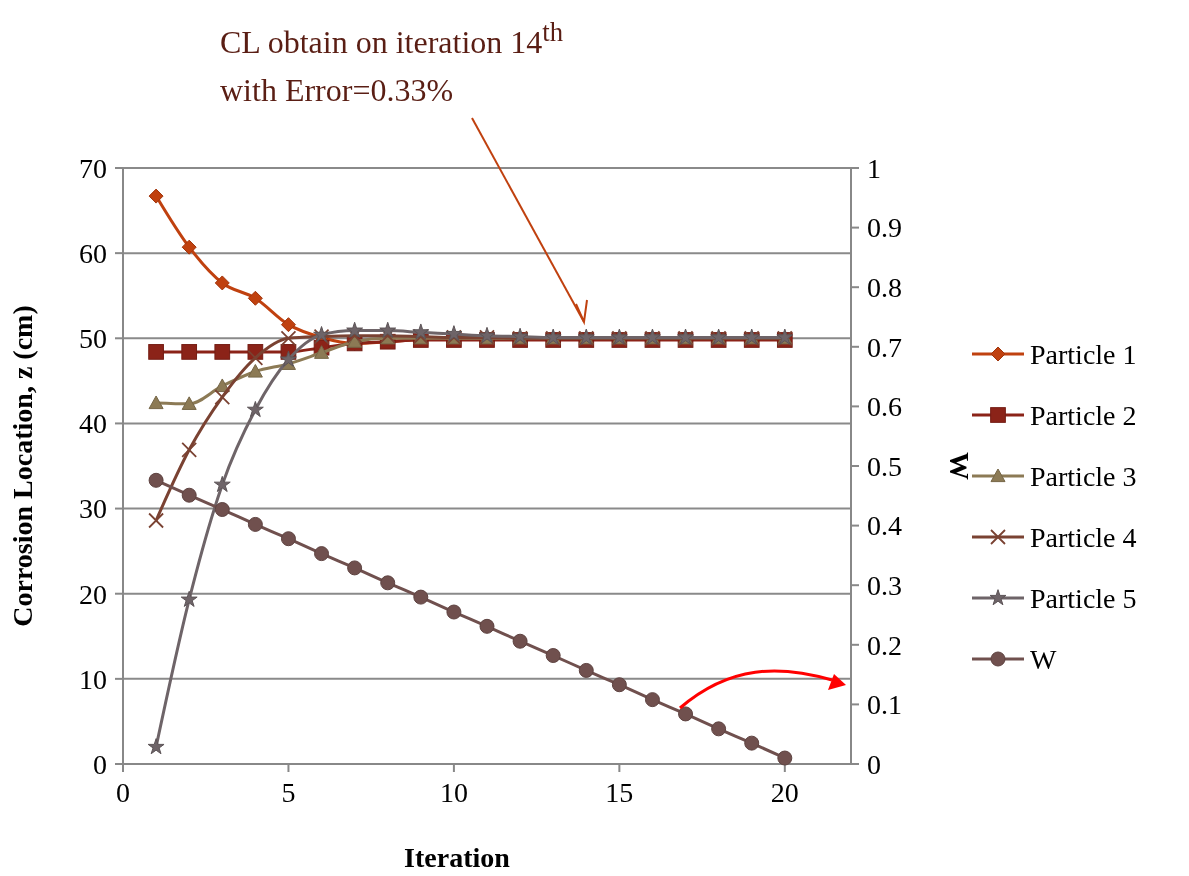  What do you see at coordinates (1083, 415) in the screenshot?
I see `legend-label: Particle 2` at bounding box center [1083, 415].